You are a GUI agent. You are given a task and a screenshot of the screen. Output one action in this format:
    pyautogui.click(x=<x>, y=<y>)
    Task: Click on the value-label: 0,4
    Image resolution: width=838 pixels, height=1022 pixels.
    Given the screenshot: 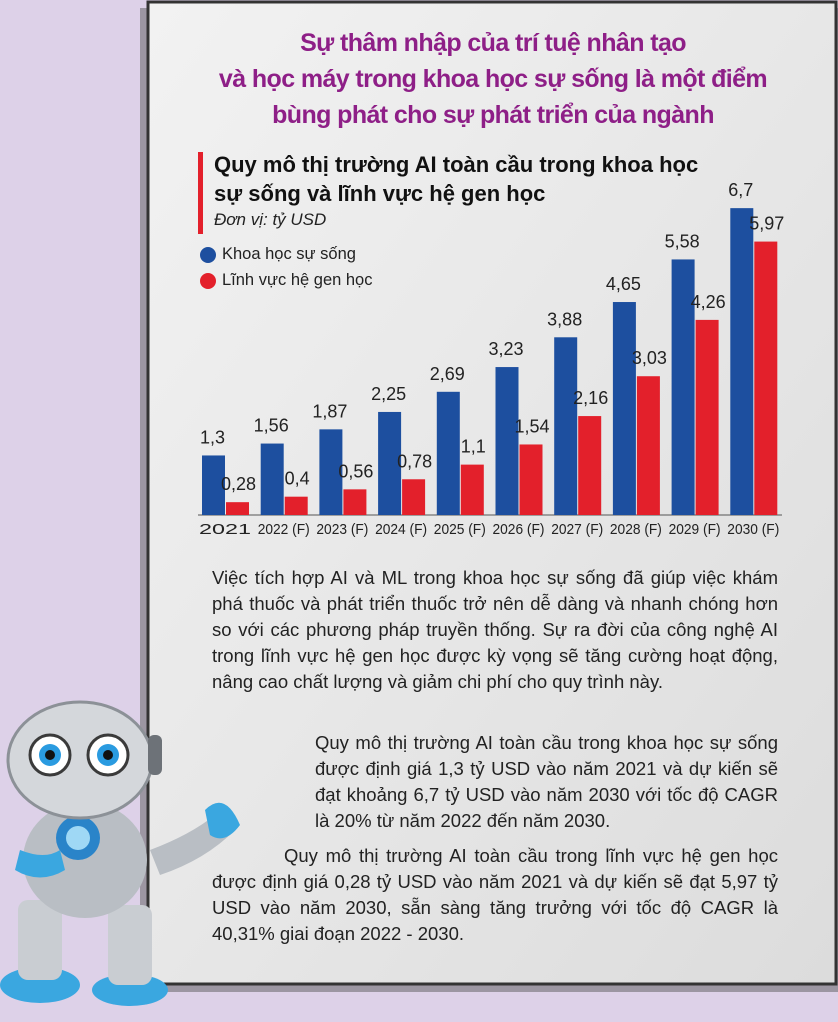 What is the action you would take?
    pyautogui.click(x=297, y=479)
    